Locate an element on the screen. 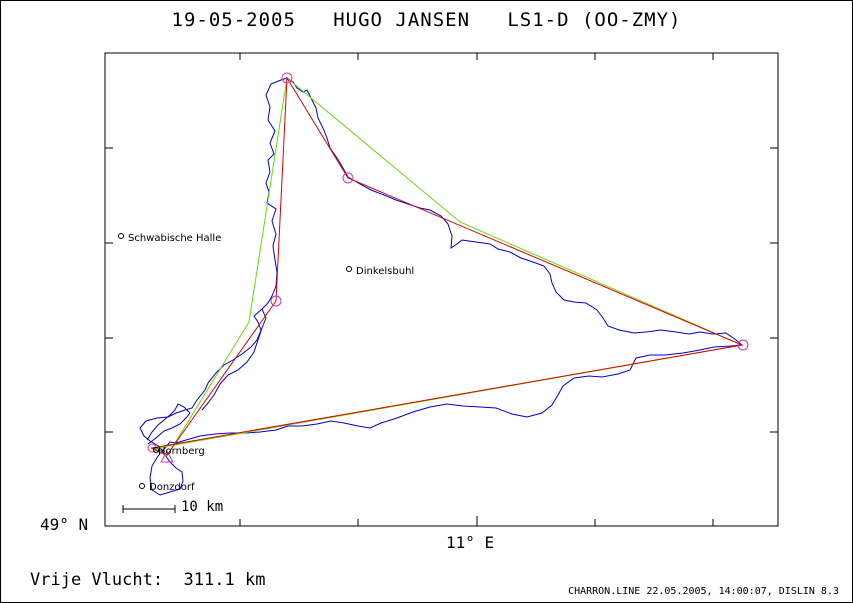 The height and width of the screenshot is (603, 853). longitude-label: 11° E is located at coordinates (470, 542).